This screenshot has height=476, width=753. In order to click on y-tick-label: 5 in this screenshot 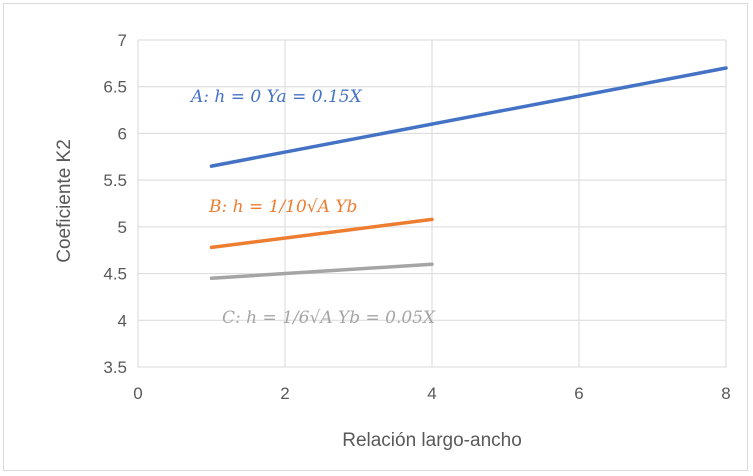, I will do `click(122, 227)`.